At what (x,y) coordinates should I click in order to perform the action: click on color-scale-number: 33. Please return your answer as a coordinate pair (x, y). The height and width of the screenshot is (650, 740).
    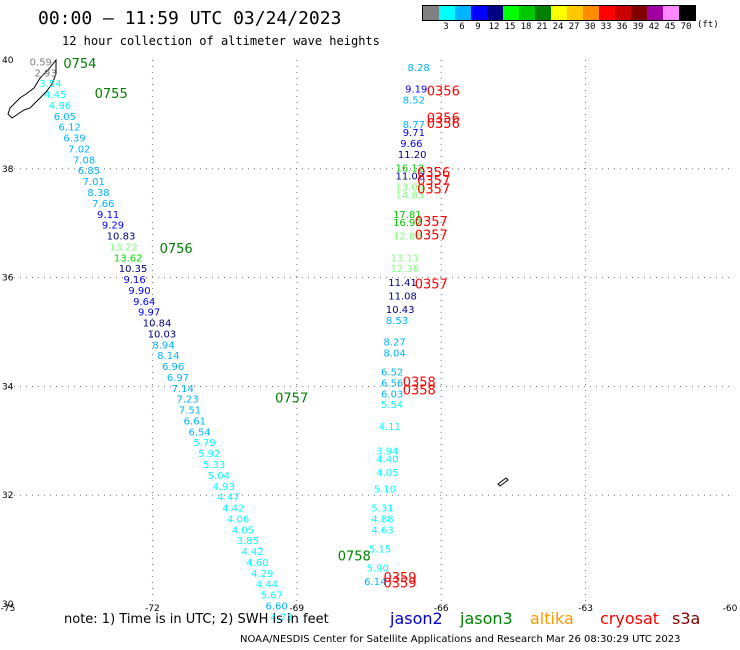
    Looking at the image, I should click on (606, 27).